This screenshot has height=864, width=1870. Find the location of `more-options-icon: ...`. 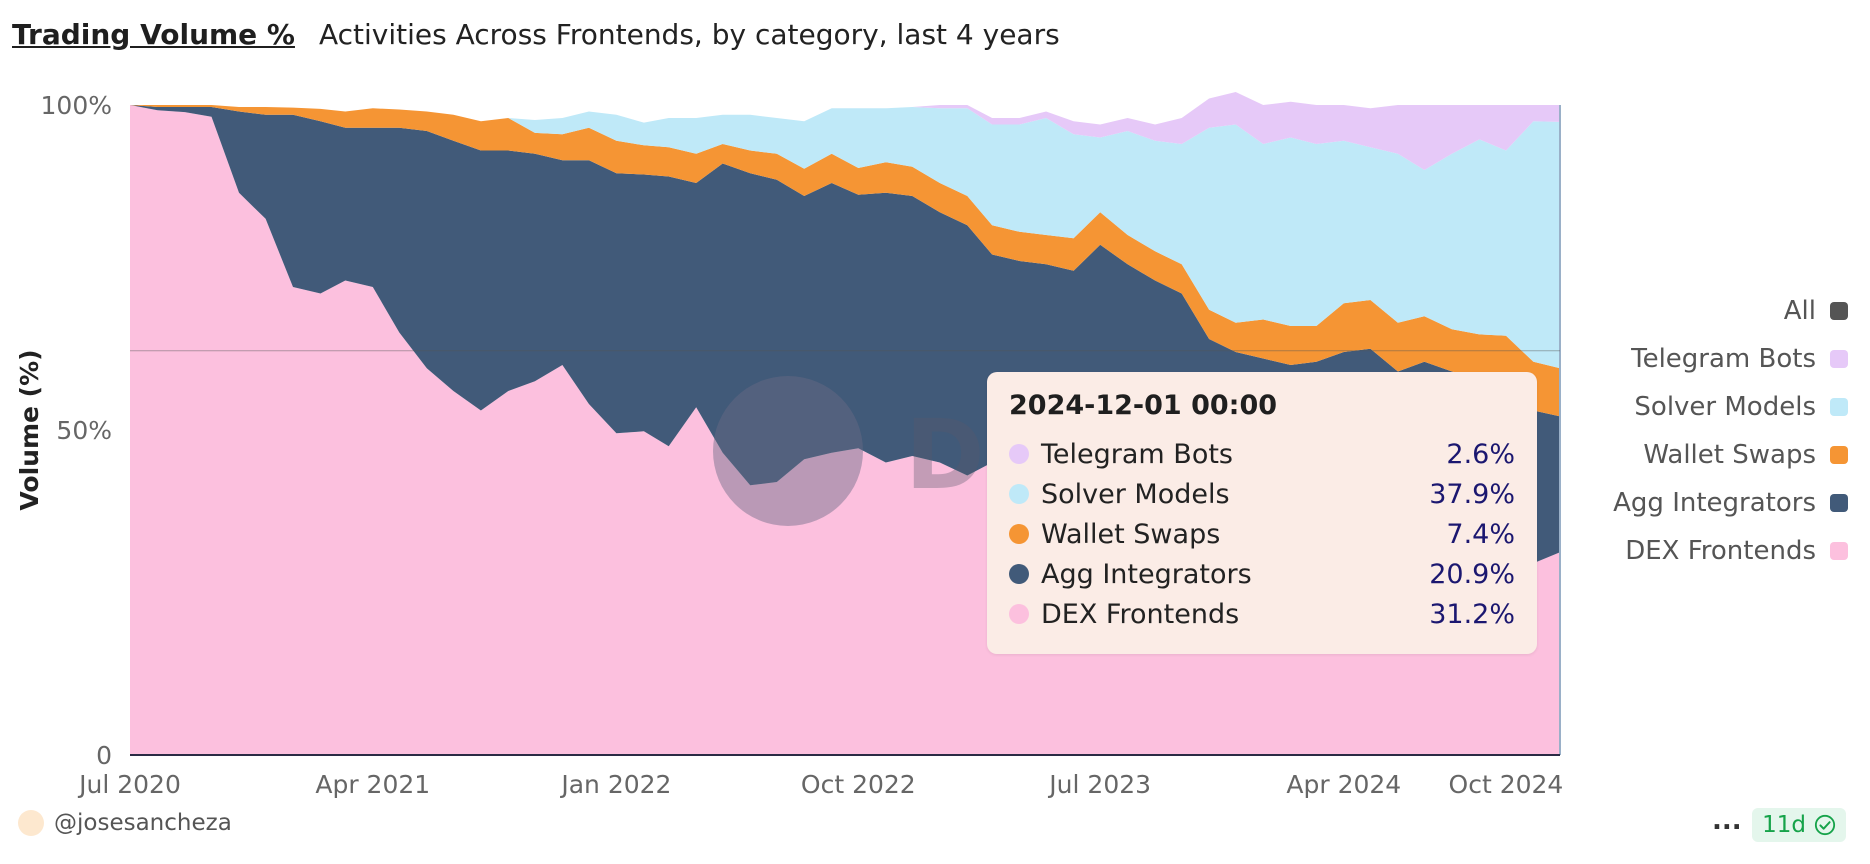

more-options-icon: ... is located at coordinates (1727, 821).